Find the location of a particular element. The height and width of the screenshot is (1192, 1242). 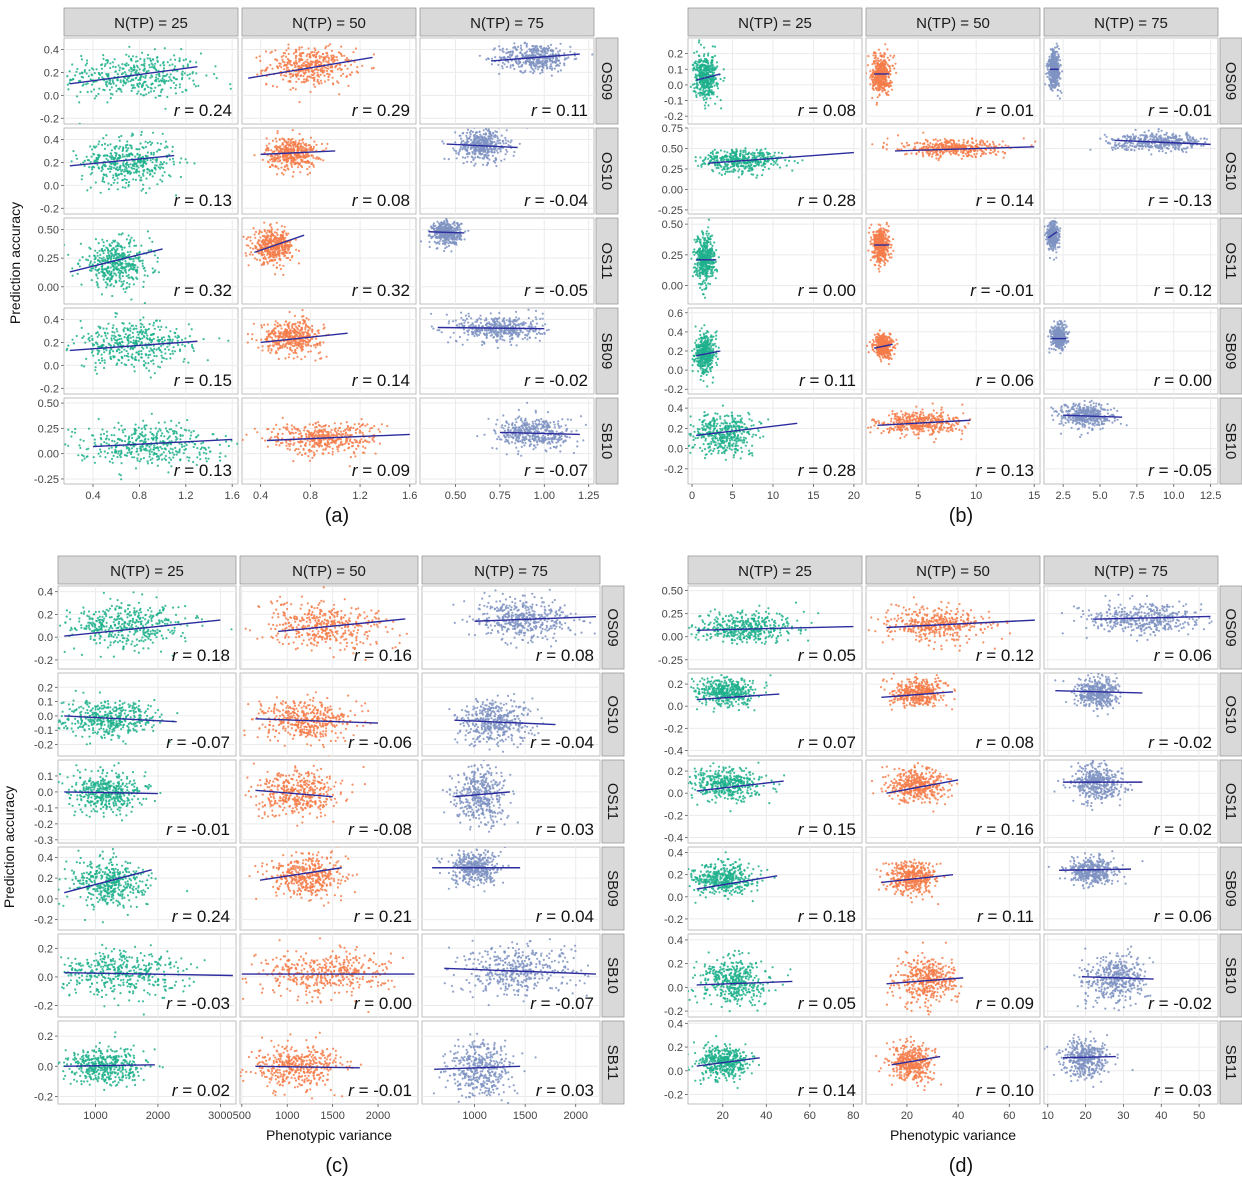

correlation-value: = -0.04 is located at coordinates (559, 200).